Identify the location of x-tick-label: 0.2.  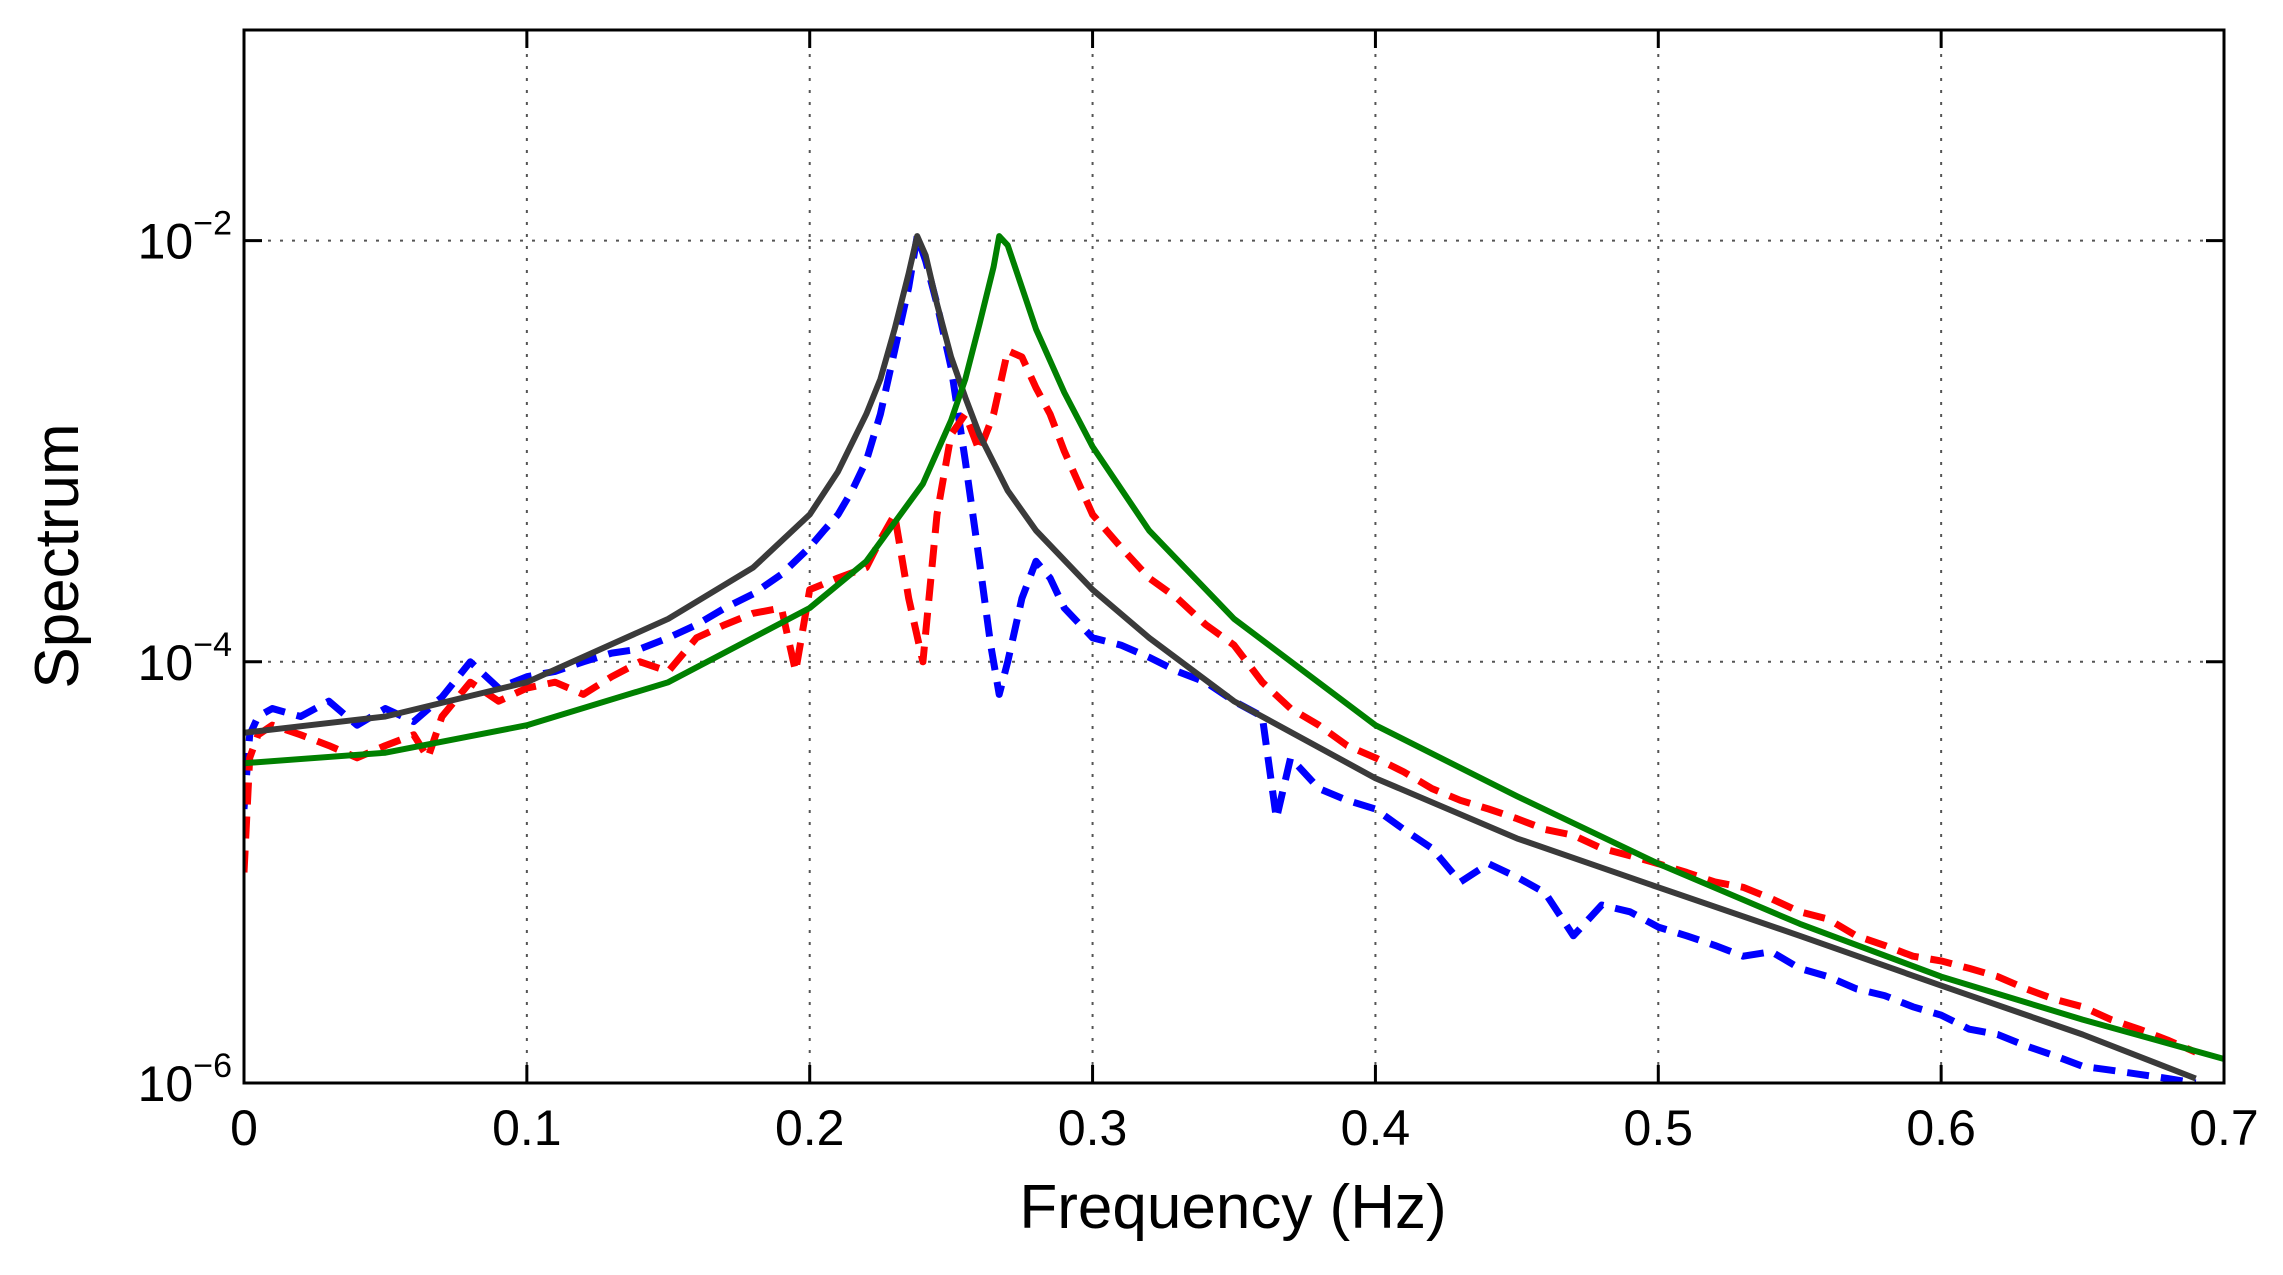
(810, 1128).